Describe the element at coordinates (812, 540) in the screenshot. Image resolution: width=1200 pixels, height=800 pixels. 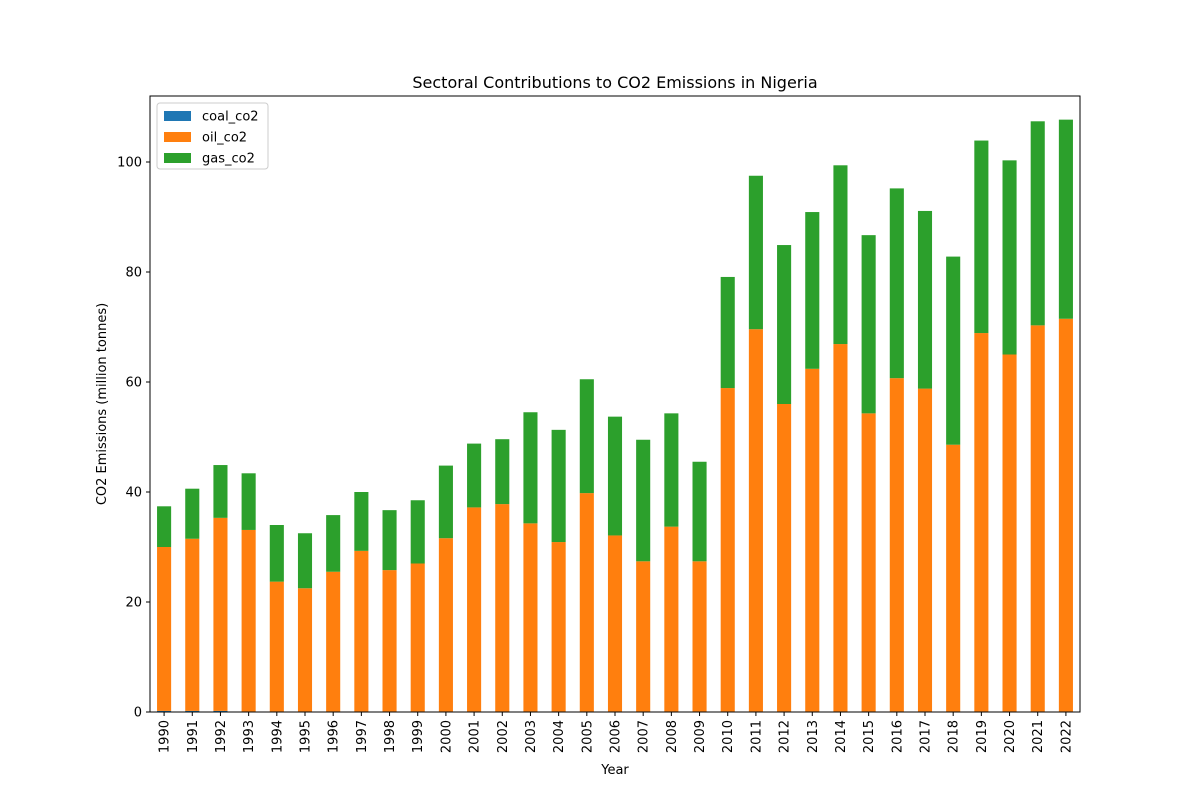
I see `bar-oil_co2-2013` at that location.